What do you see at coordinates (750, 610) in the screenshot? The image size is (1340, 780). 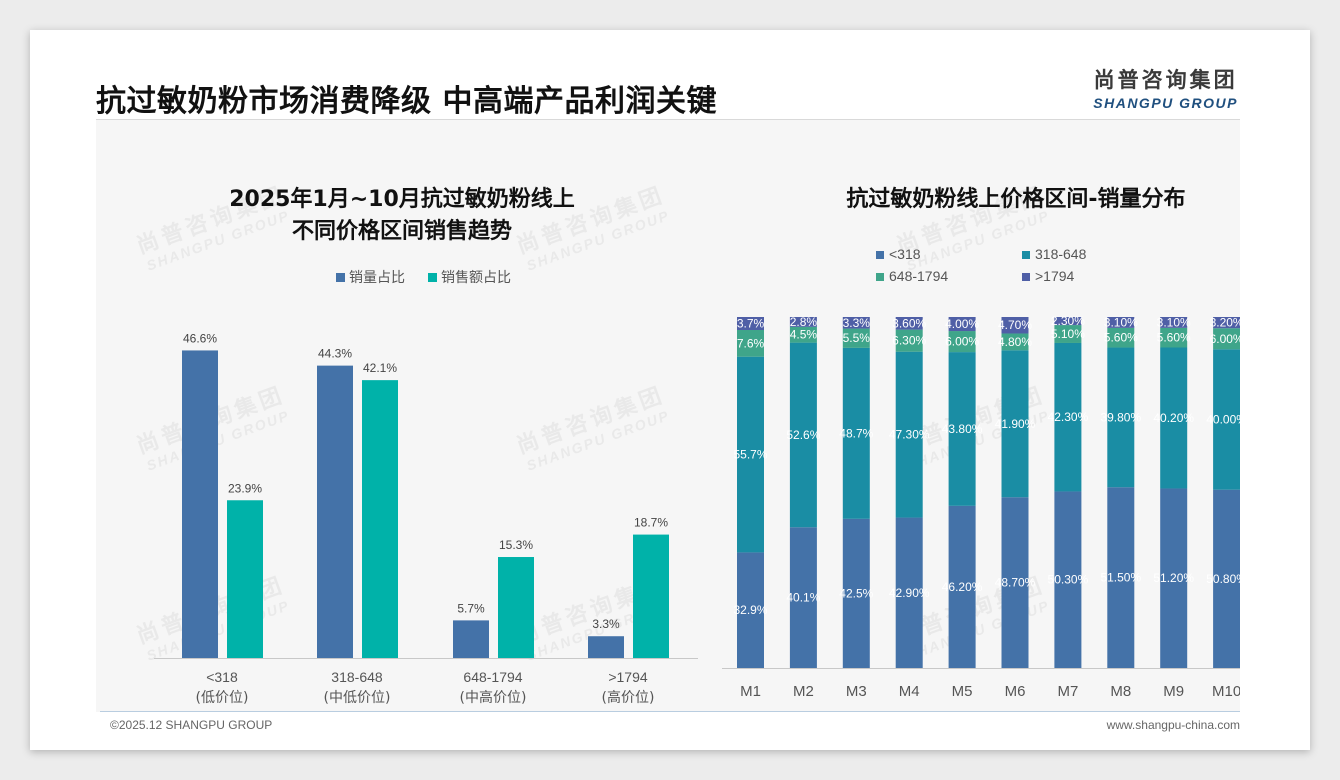 I see `chart2-data-label: 32.9%` at bounding box center [750, 610].